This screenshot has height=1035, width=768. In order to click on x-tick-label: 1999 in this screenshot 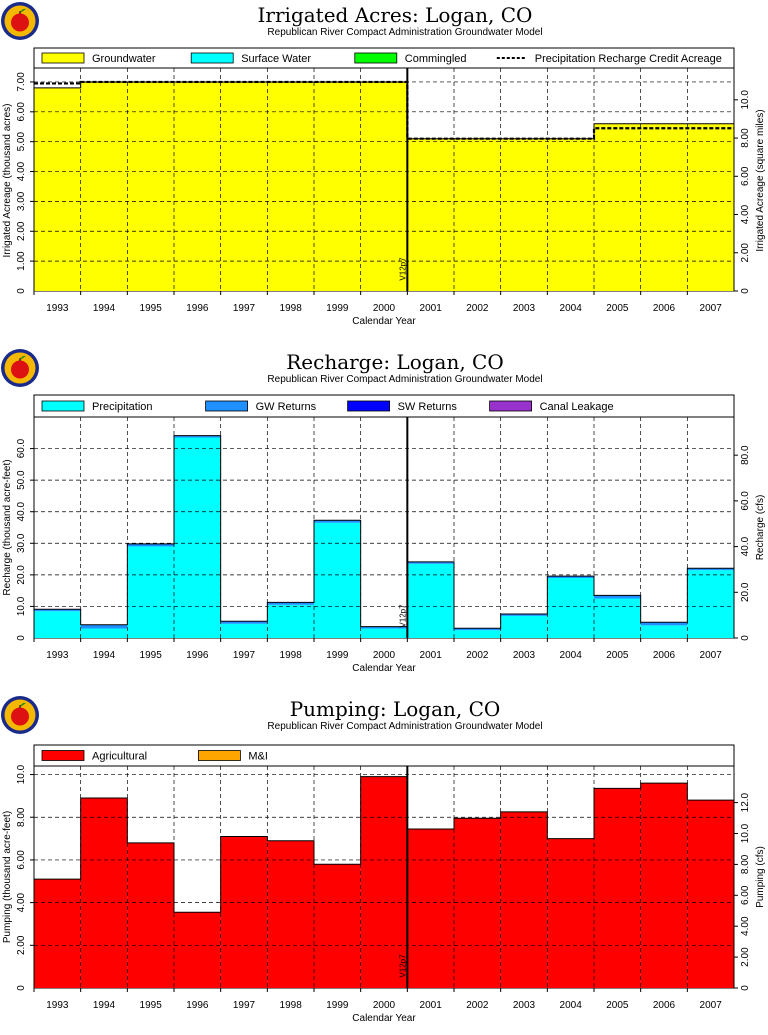, I will do `click(337, 1005)`.